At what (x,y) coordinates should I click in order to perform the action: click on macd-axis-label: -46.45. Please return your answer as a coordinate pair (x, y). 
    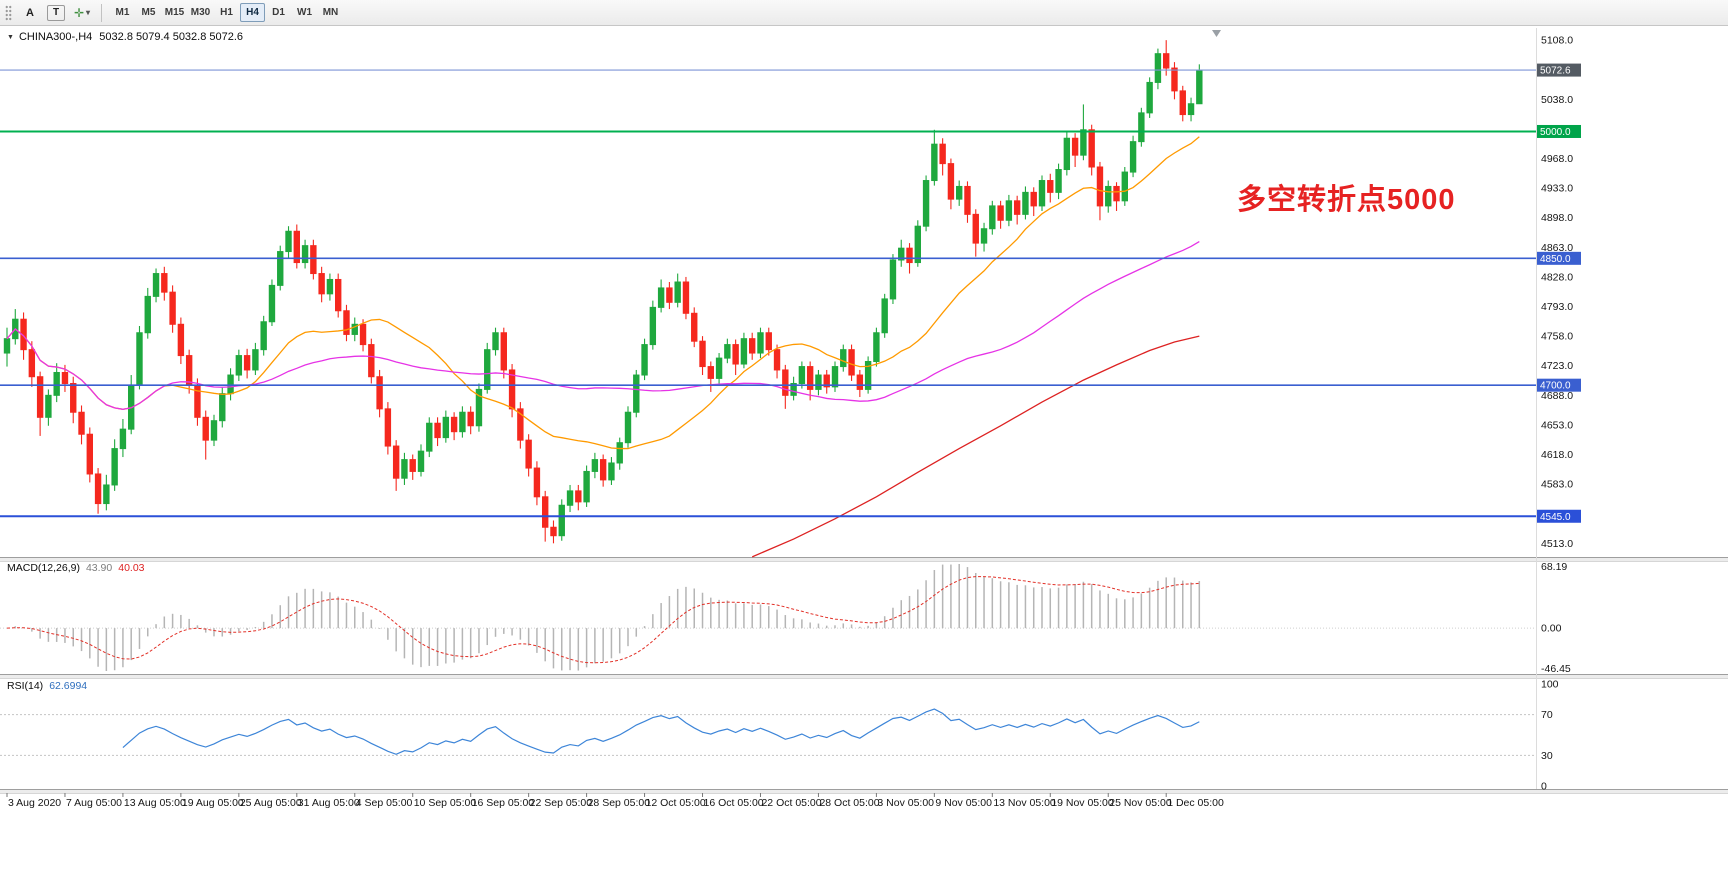
    Looking at the image, I should click on (1556, 669).